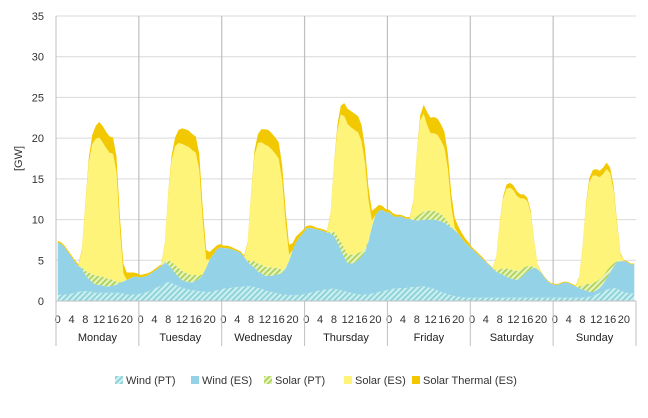 The image size is (648, 418). Describe the element at coordinates (512, 338) in the screenshot. I see `day-label: Saturday` at that location.